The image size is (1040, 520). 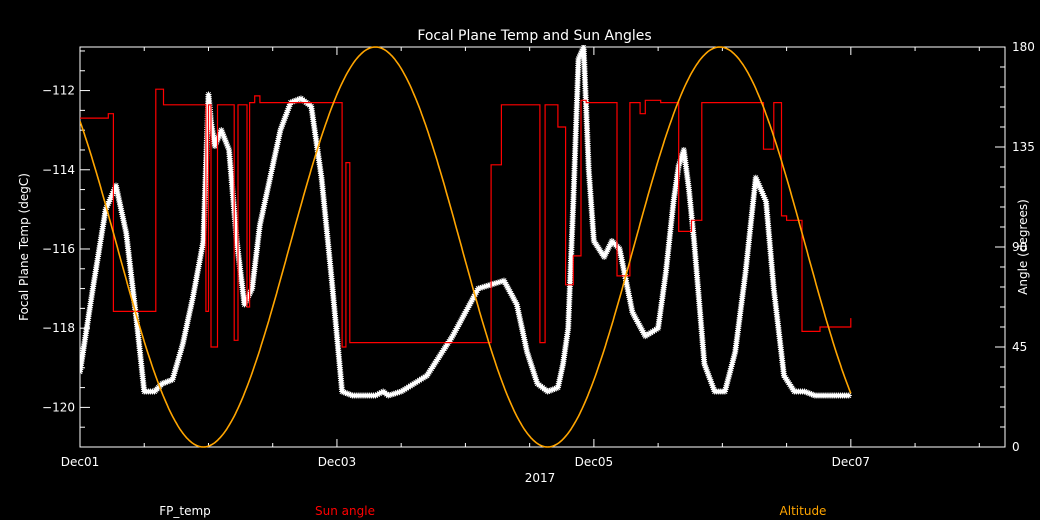 I want to click on y-left-tick-label: −116, so click(x=58, y=249).